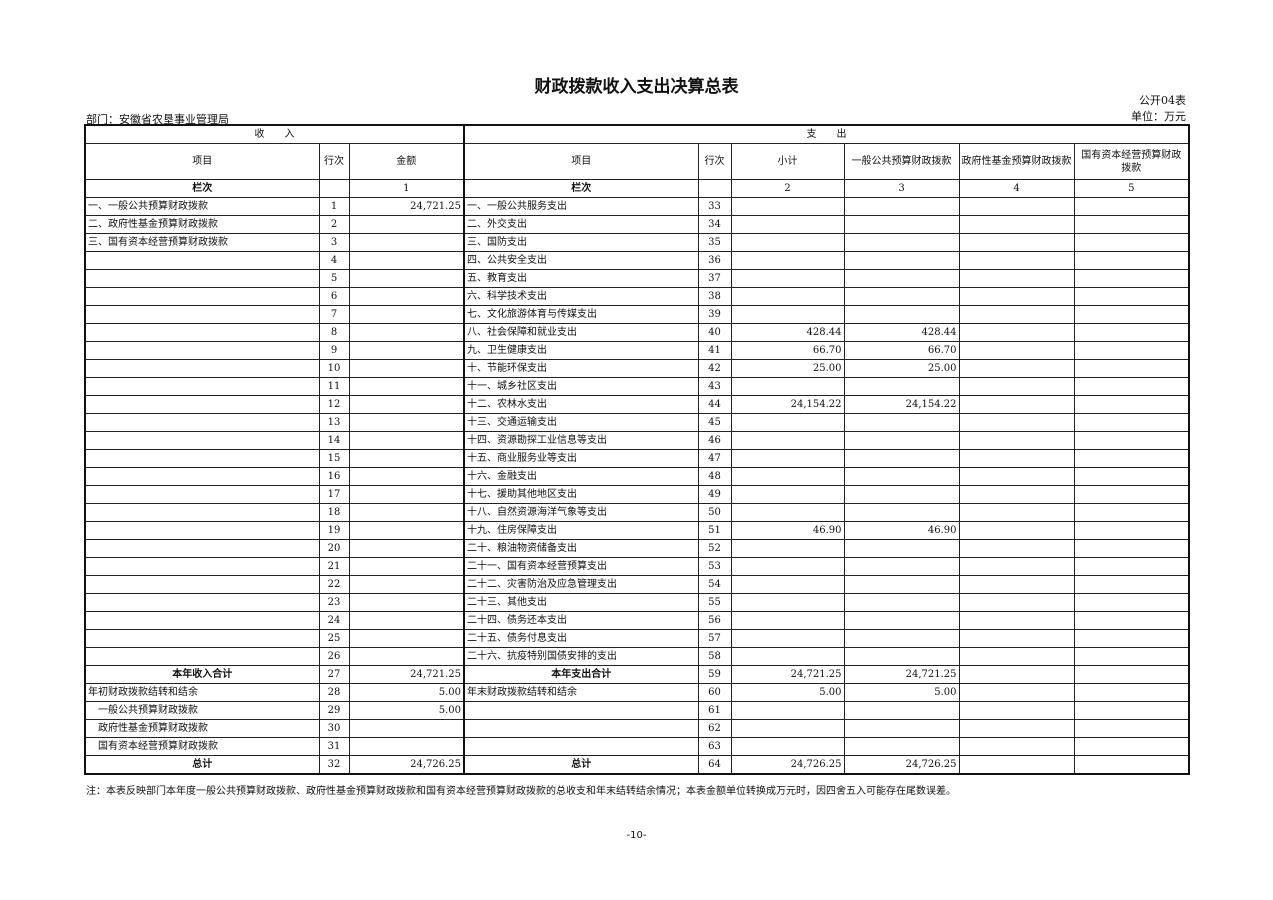 The image size is (1273, 900). What do you see at coordinates (334, 161) in the screenshot?
I see `col-header-line: 行次` at bounding box center [334, 161].